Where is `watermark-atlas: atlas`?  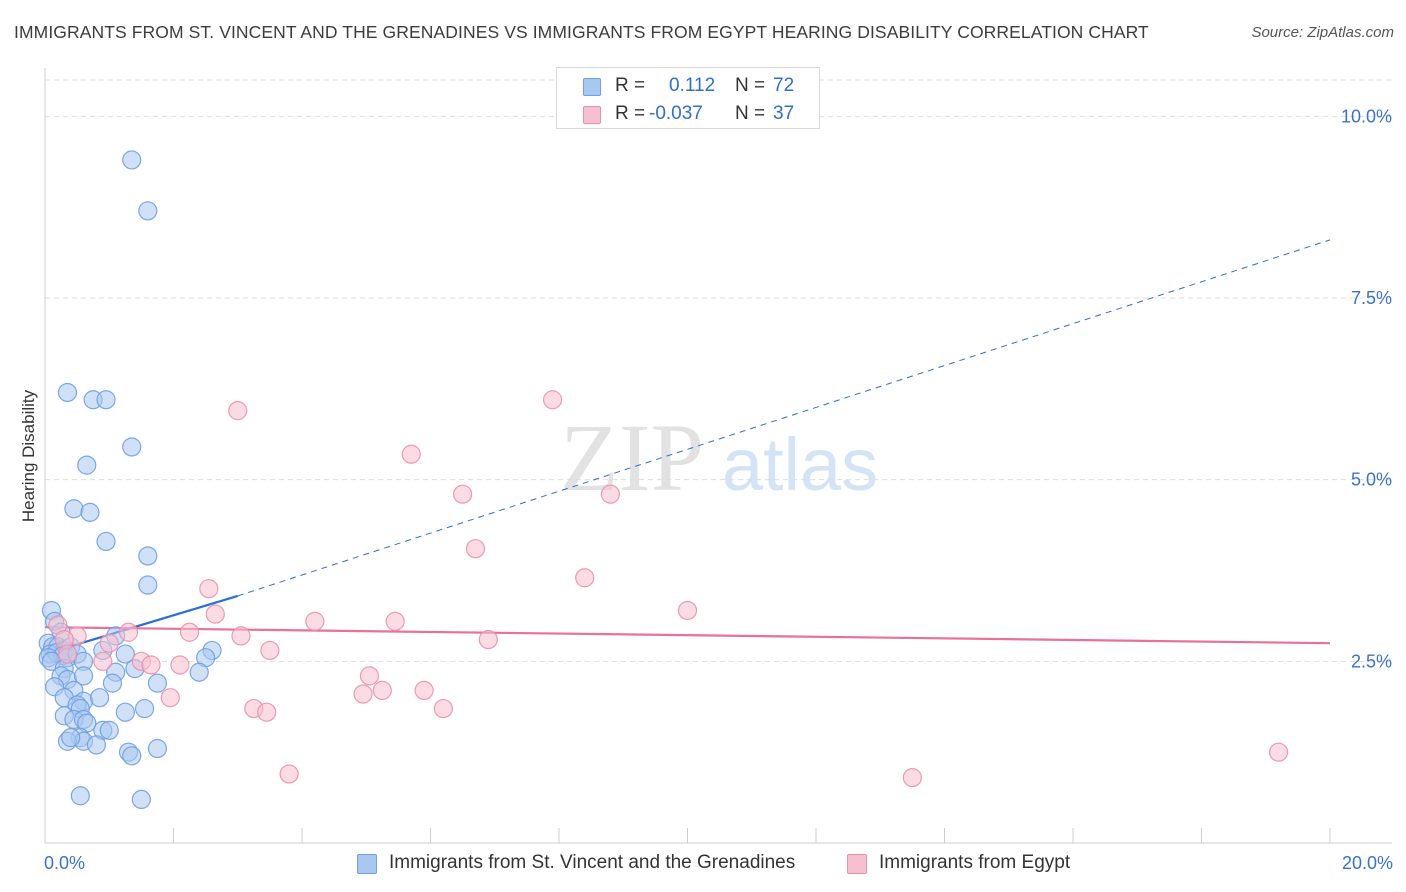 watermark-atlas: atlas is located at coordinates (800, 464).